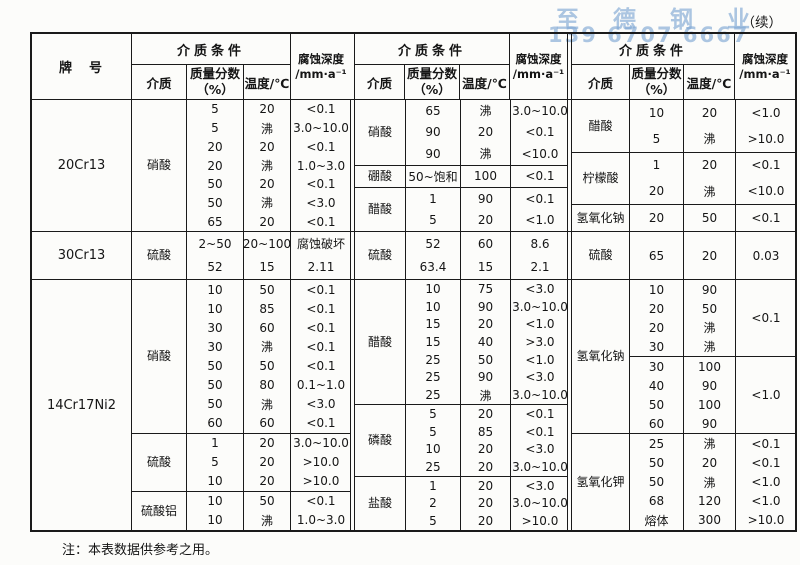  I want to click on temp-cell: 20~100, so click(267, 243).